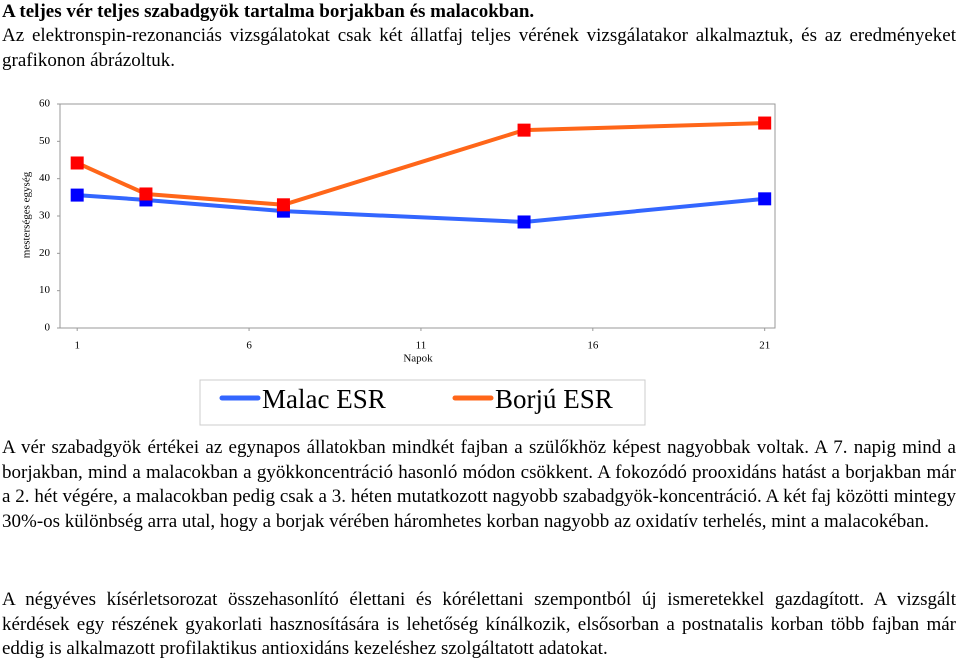 This screenshot has width=960, height=662. Describe the element at coordinates (554, 399) in the screenshot. I see `legend-label: Borjú ESR` at that location.